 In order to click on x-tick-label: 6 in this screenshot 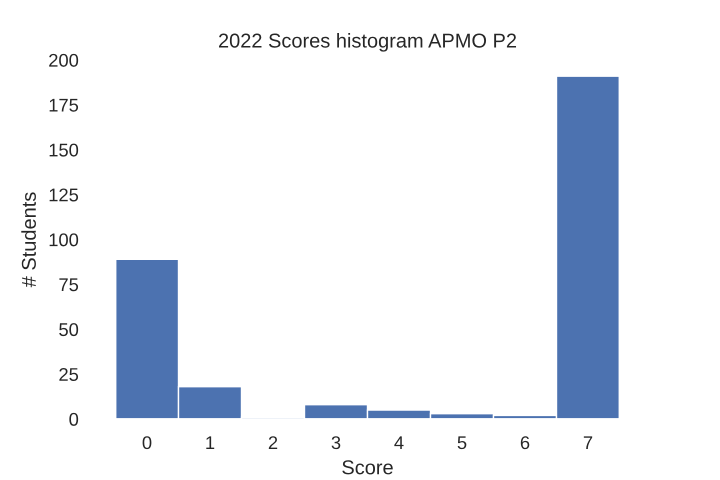, I will do `click(525, 443)`.